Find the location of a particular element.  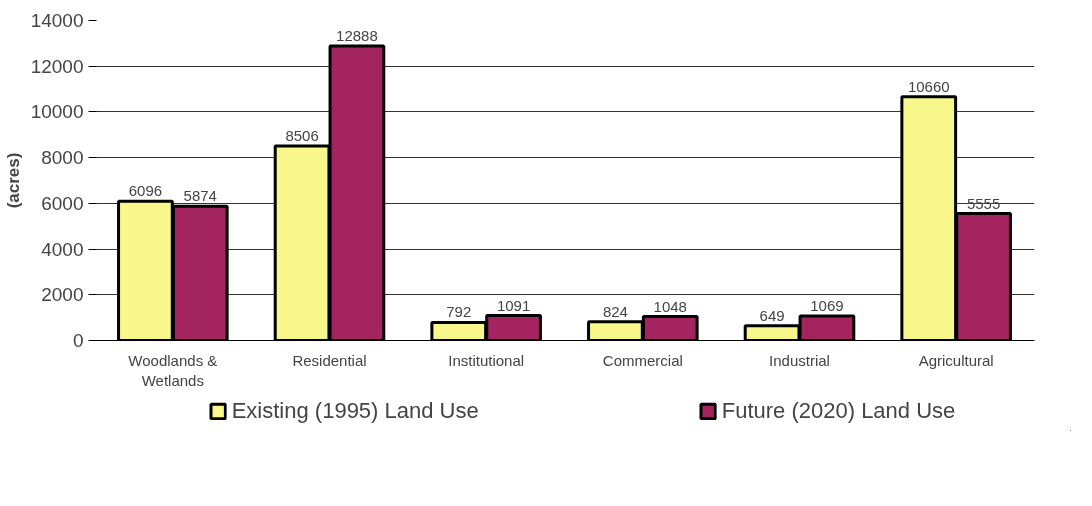

y-tick-label: 4000 is located at coordinates (62, 249).